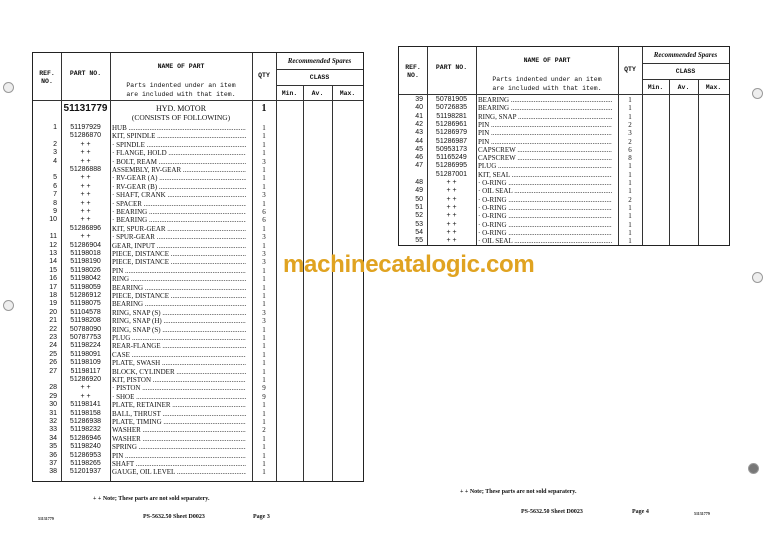 Image resolution: width=768 pixels, height=543 pixels. Describe the element at coordinates (547, 79) in the screenshot. I see `indent-note: Parts indented under an item` at that location.